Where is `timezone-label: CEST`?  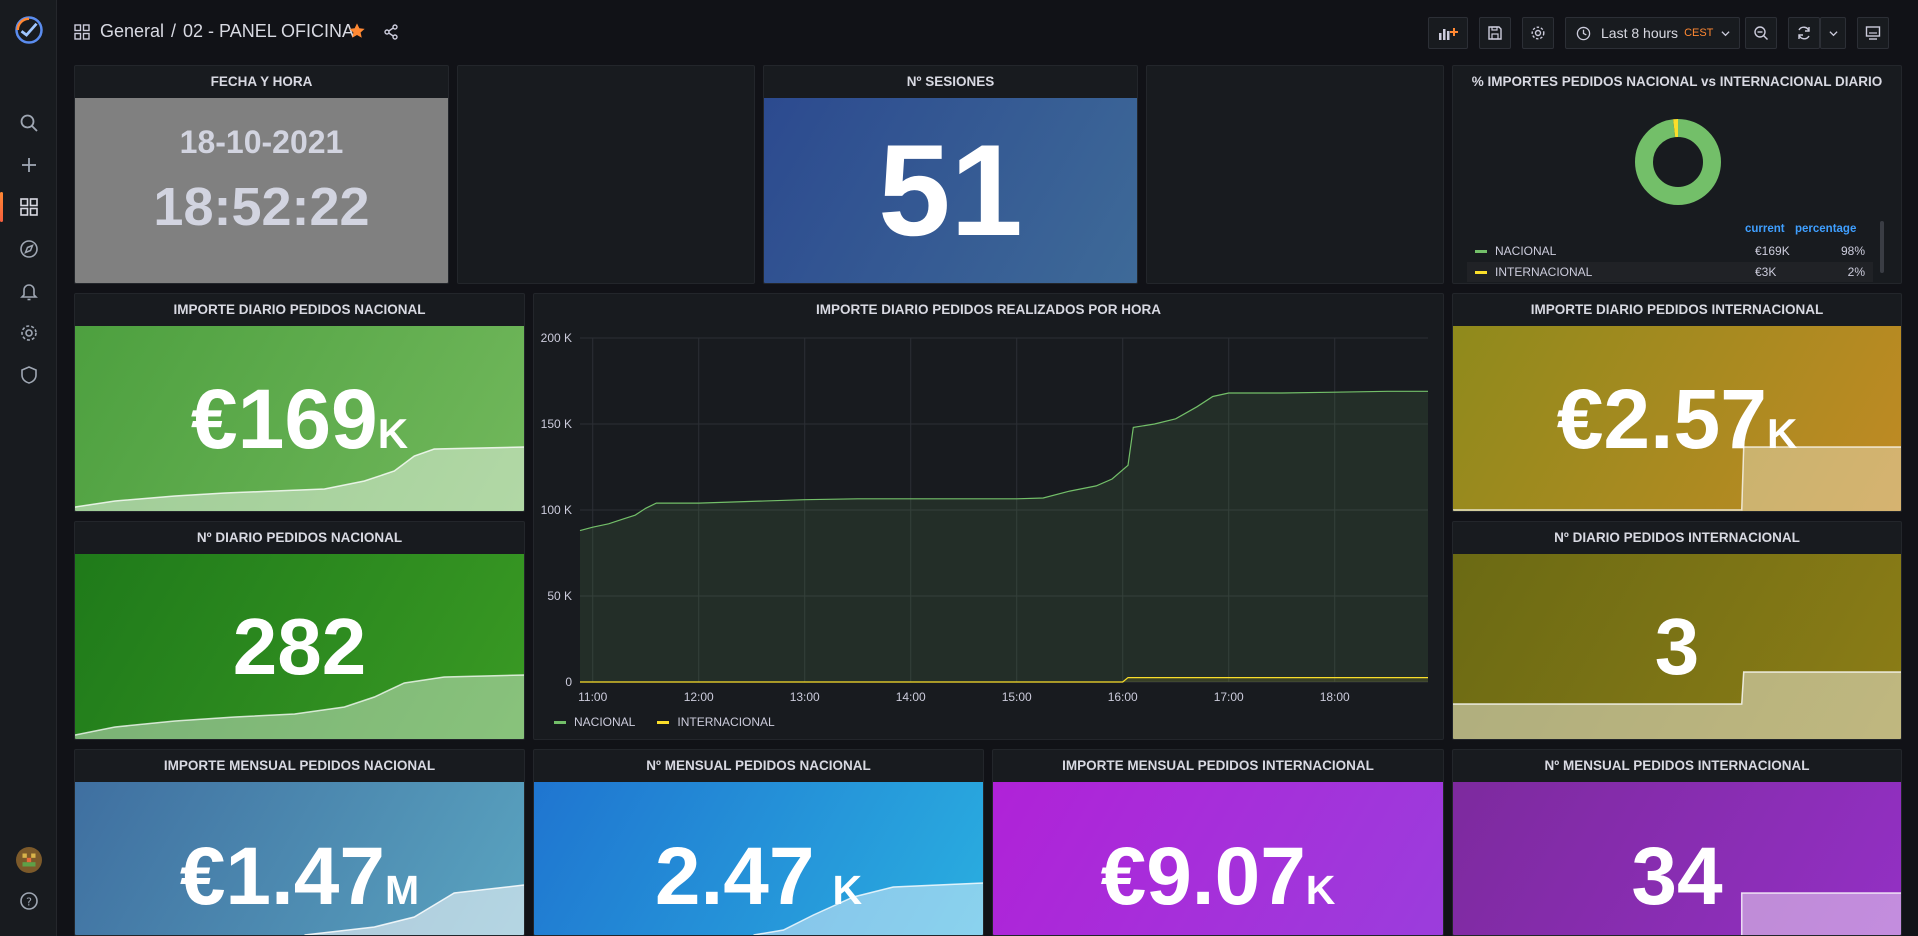
timezone-label: CEST is located at coordinates (1699, 33).